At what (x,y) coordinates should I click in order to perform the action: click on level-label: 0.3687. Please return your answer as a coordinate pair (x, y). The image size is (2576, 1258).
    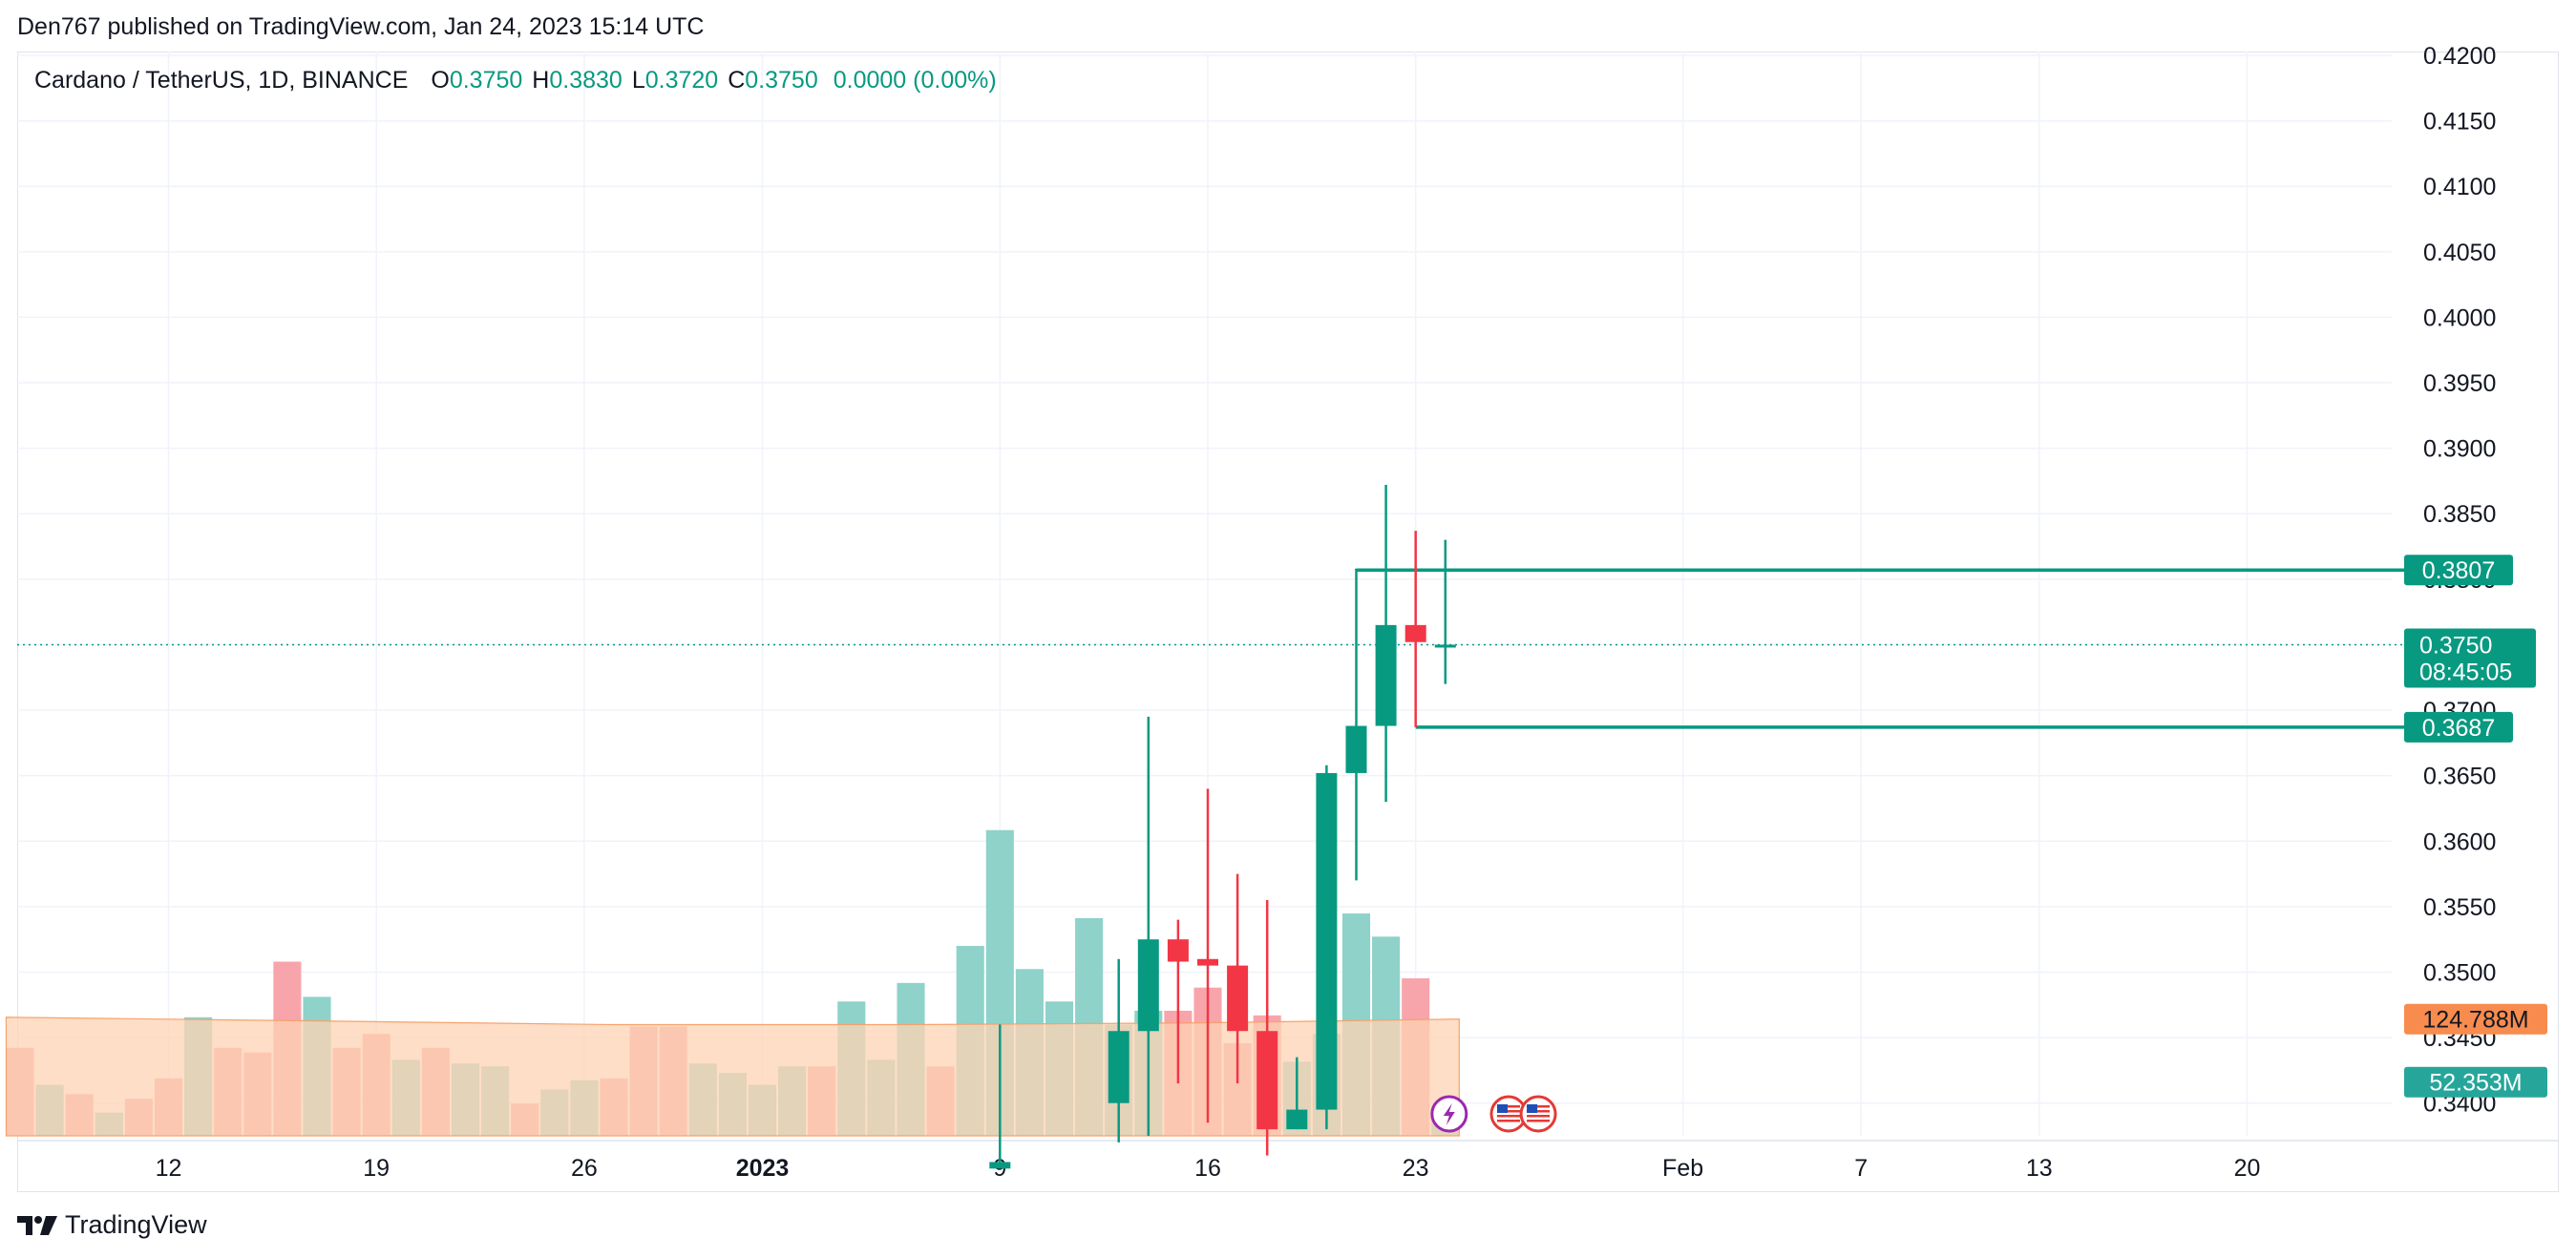
    Looking at the image, I should click on (2458, 729).